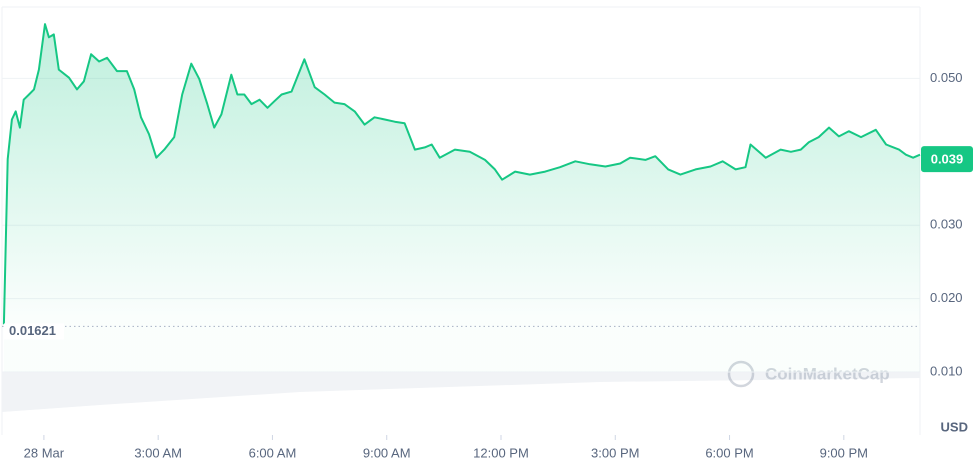 Image resolution: width=977 pixels, height=467 pixels. I want to click on reference-label: 0.01621, so click(32, 330).